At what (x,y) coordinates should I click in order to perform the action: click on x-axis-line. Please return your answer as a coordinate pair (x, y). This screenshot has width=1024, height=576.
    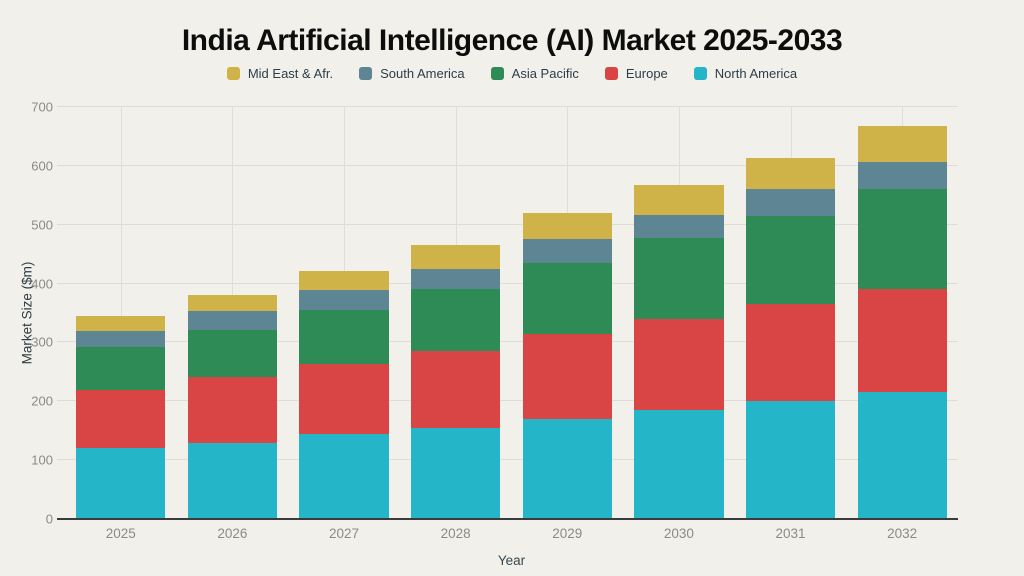
    Looking at the image, I should click on (507, 519).